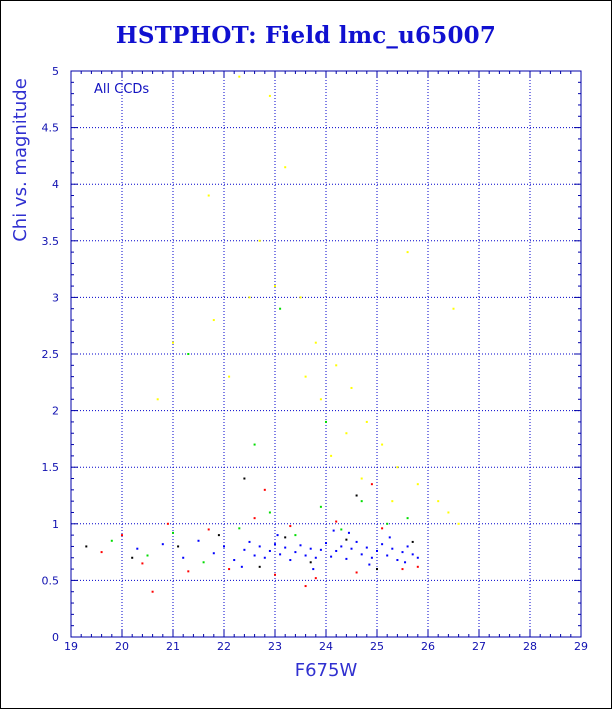 The image size is (612, 709). Describe the element at coordinates (122, 646) in the screenshot. I see `x-tick-label: 20` at that location.